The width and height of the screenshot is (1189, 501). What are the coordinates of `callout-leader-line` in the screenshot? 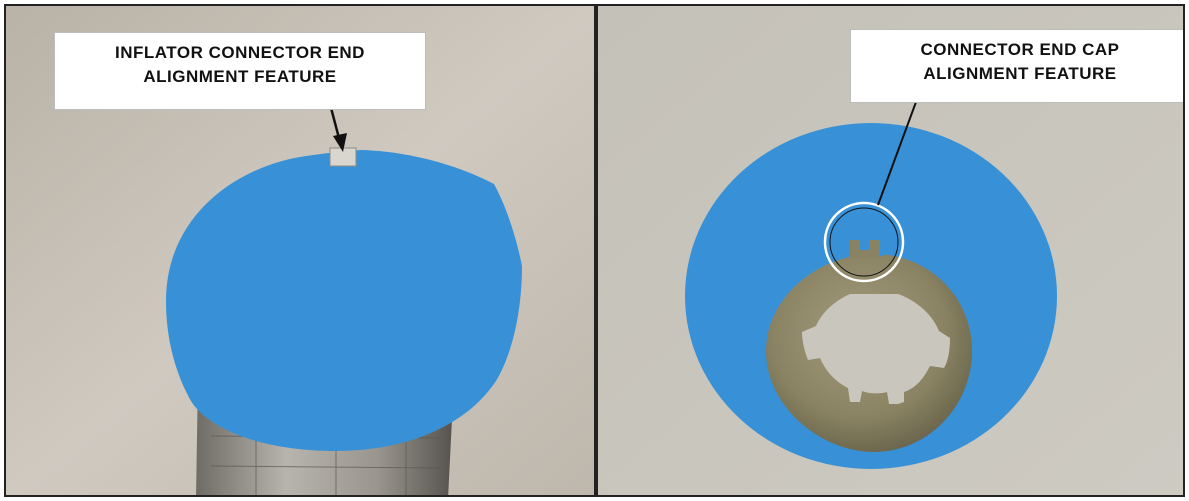 It's located at (897, 153).